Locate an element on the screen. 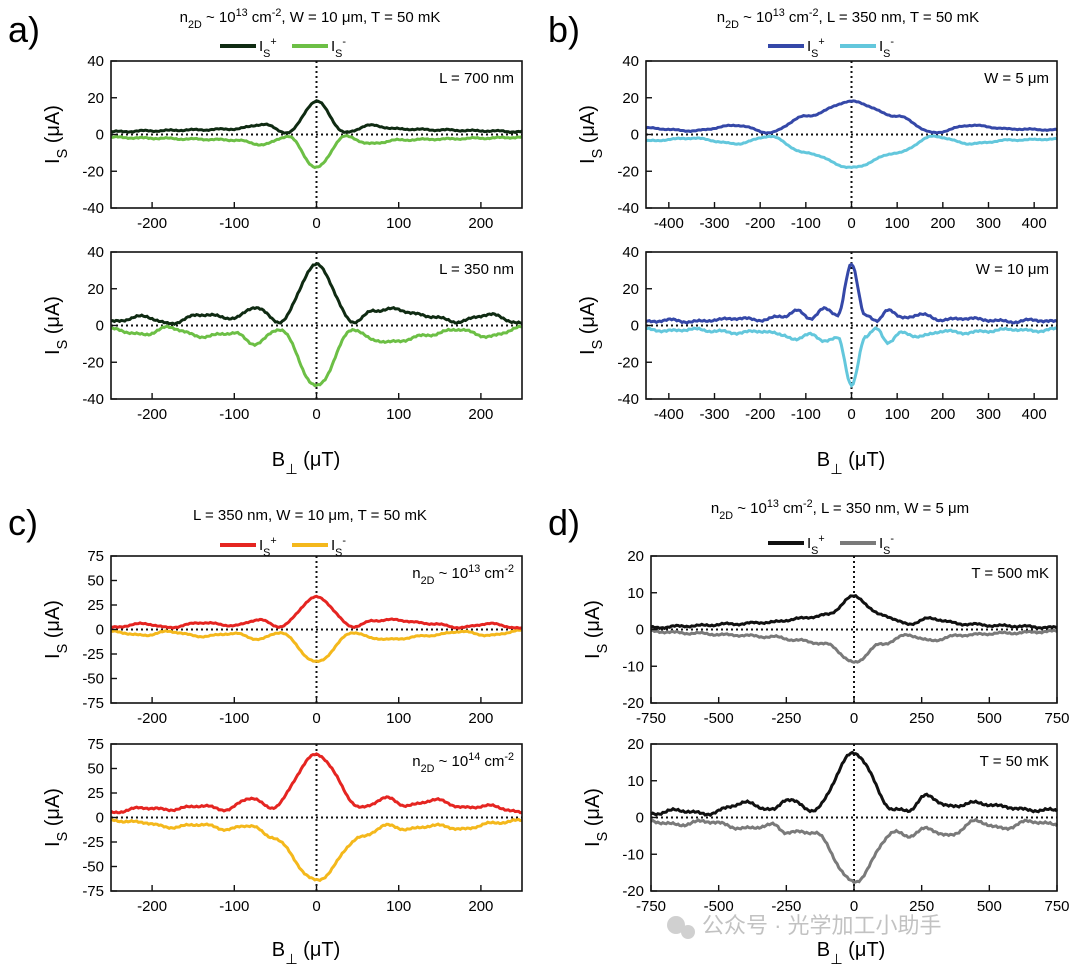 Image resolution: width=1080 pixels, height=968 pixels. y-tick-label: -40 is located at coordinates (93, 399).